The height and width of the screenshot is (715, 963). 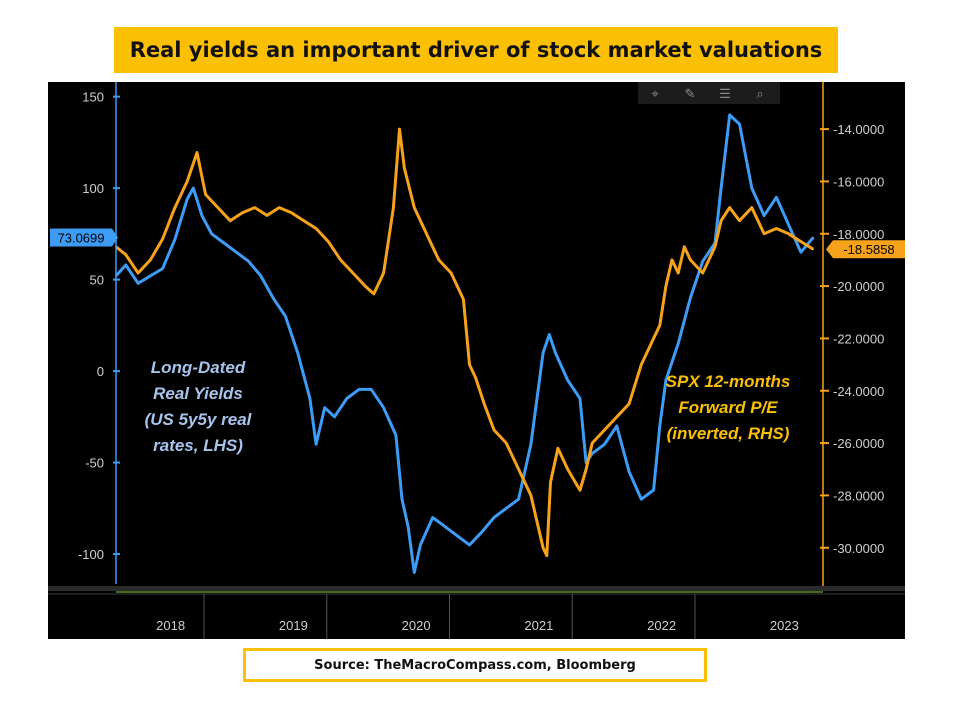 What do you see at coordinates (100, 371) in the screenshot?
I see `left-tick-label: 0` at bounding box center [100, 371].